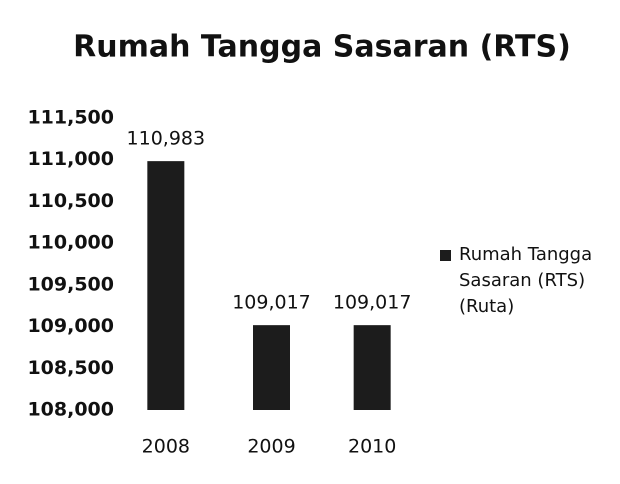 This screenshot has height=484, width=620. I want to click on legend-swatch, so click(445, 255).